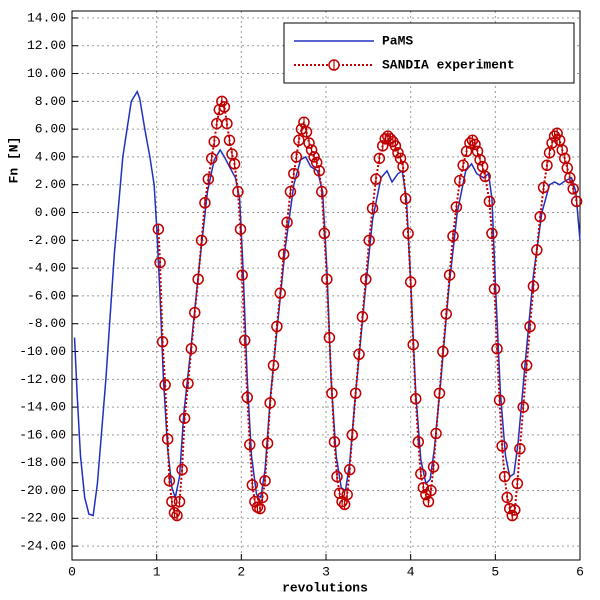 The width and height of the screenshot is (600, 600). What do you see at coordinates (42, 490) in the screenshot?
I see `y-tick-label: -20.00` at bounding box center [42, 490].